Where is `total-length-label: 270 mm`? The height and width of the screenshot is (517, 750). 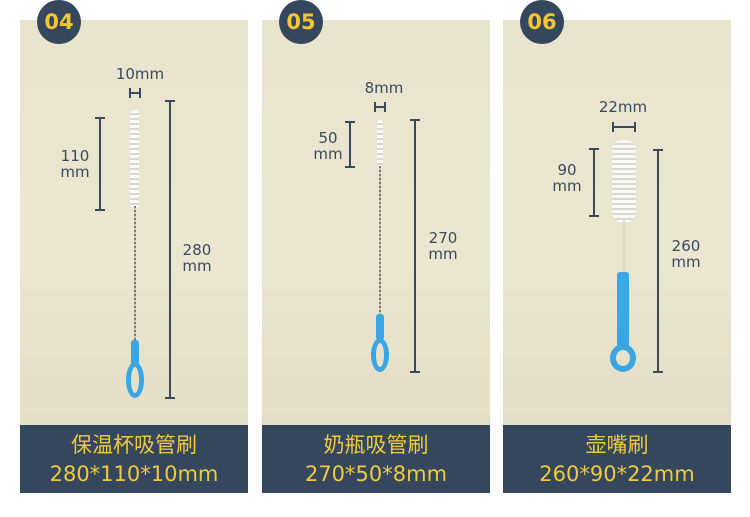 total-length-label: 270 mm is located at coordinates (443, 246).